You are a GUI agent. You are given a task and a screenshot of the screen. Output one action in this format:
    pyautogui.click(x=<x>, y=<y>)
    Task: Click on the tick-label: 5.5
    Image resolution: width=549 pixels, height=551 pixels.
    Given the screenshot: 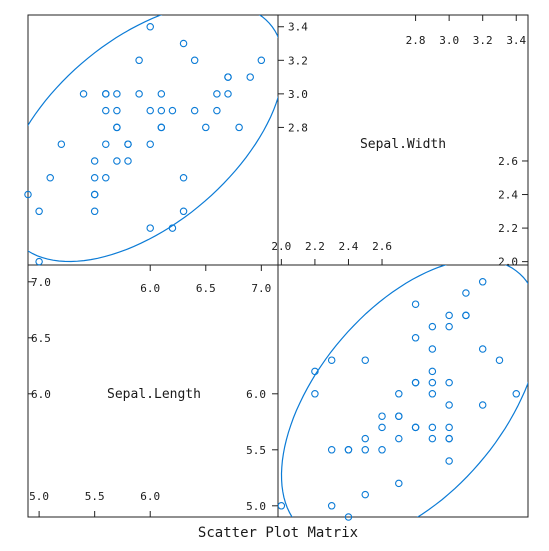 What is the action you would take?
    pyautogui.click(x=256, y=450)
    